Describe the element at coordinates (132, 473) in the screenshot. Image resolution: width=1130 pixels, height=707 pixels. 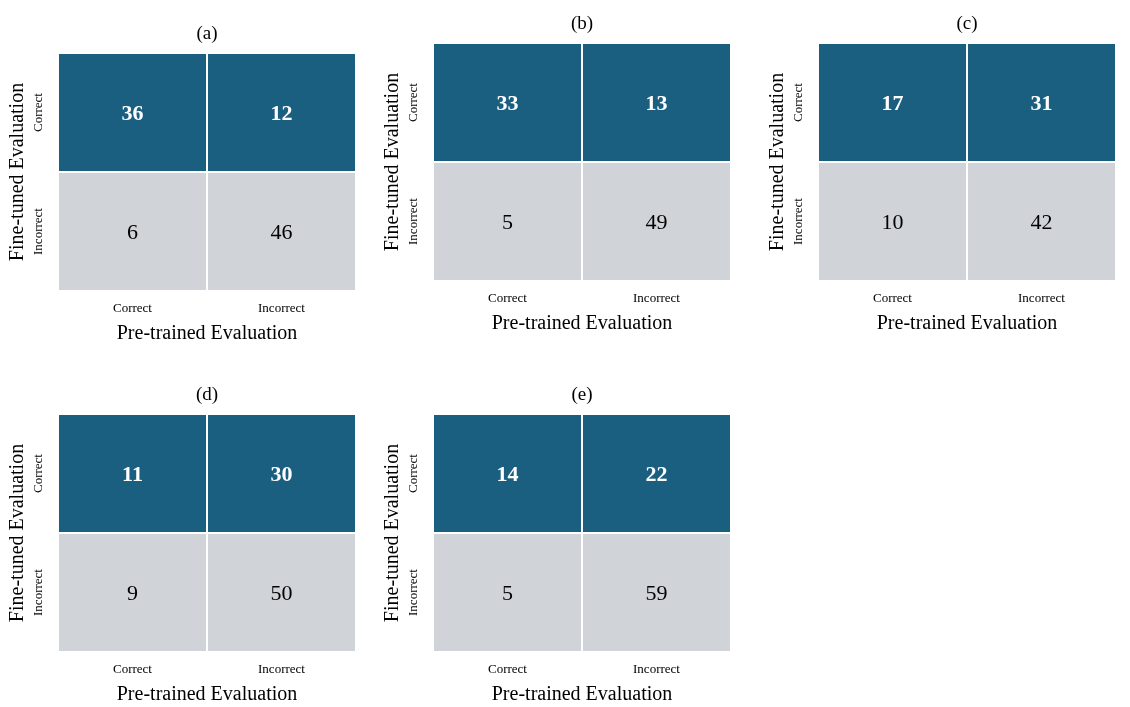
I see `data-label: 11` at that location.